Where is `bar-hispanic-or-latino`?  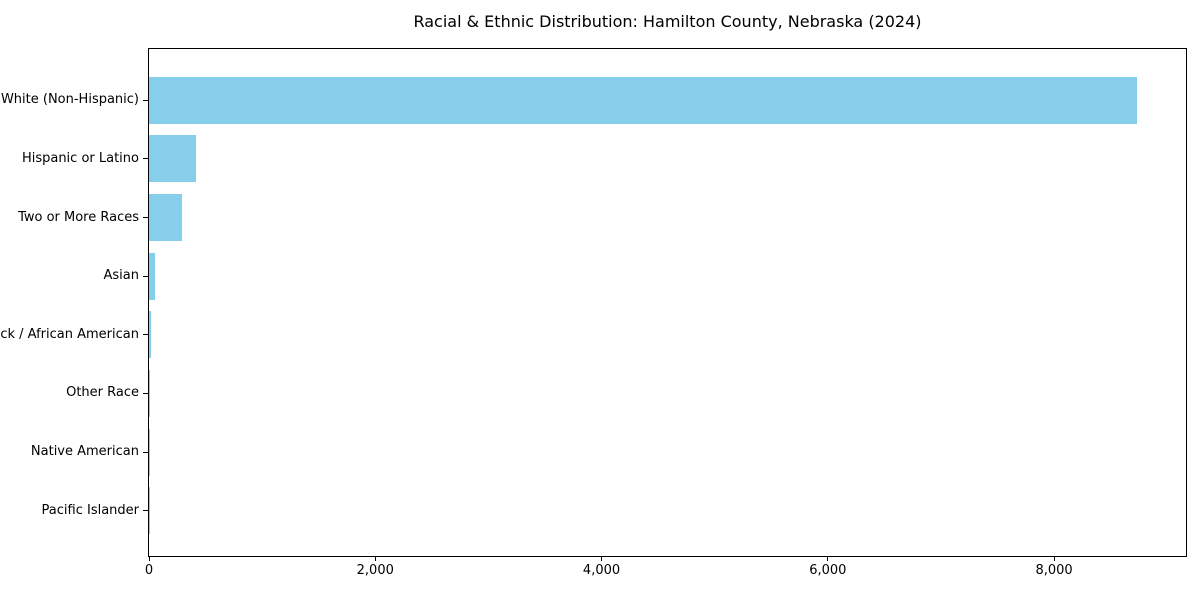
bar-hispanic-or-latino is located at coordinates (172, 159).